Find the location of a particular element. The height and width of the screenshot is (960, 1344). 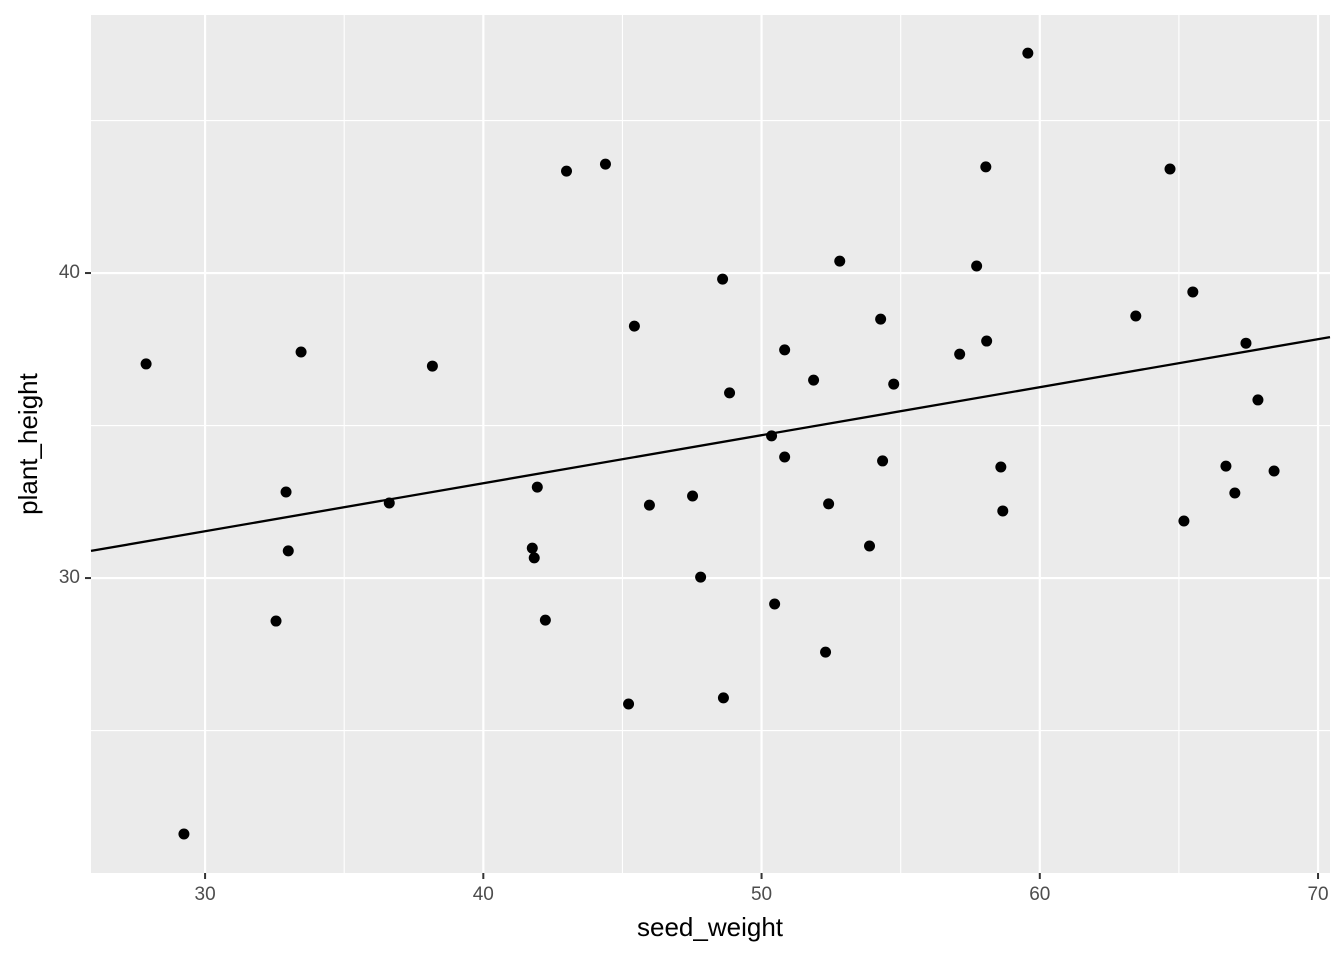

x-tick-label: 60 is located at coordinates (1039, 894).